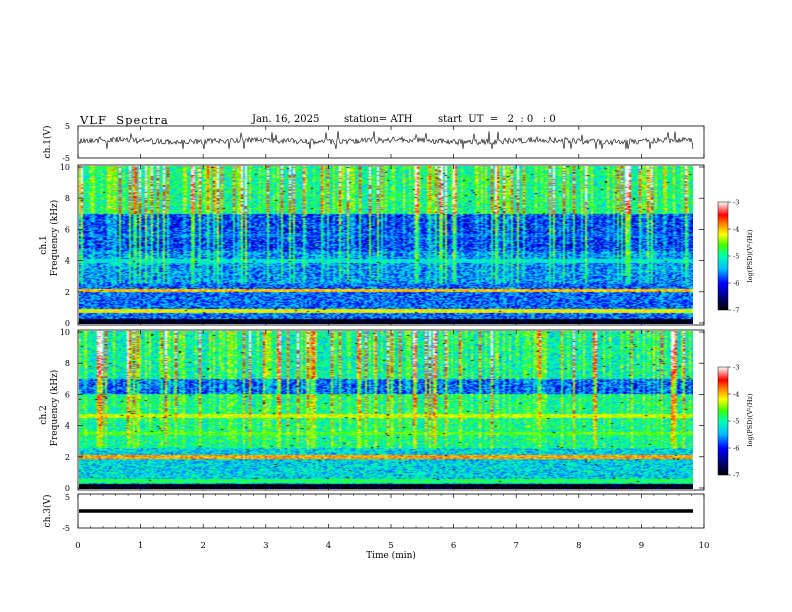  Describe the element at coordinates (723, 256) in the screenshot. I see `ch1-colorbar-gradient` at that location.